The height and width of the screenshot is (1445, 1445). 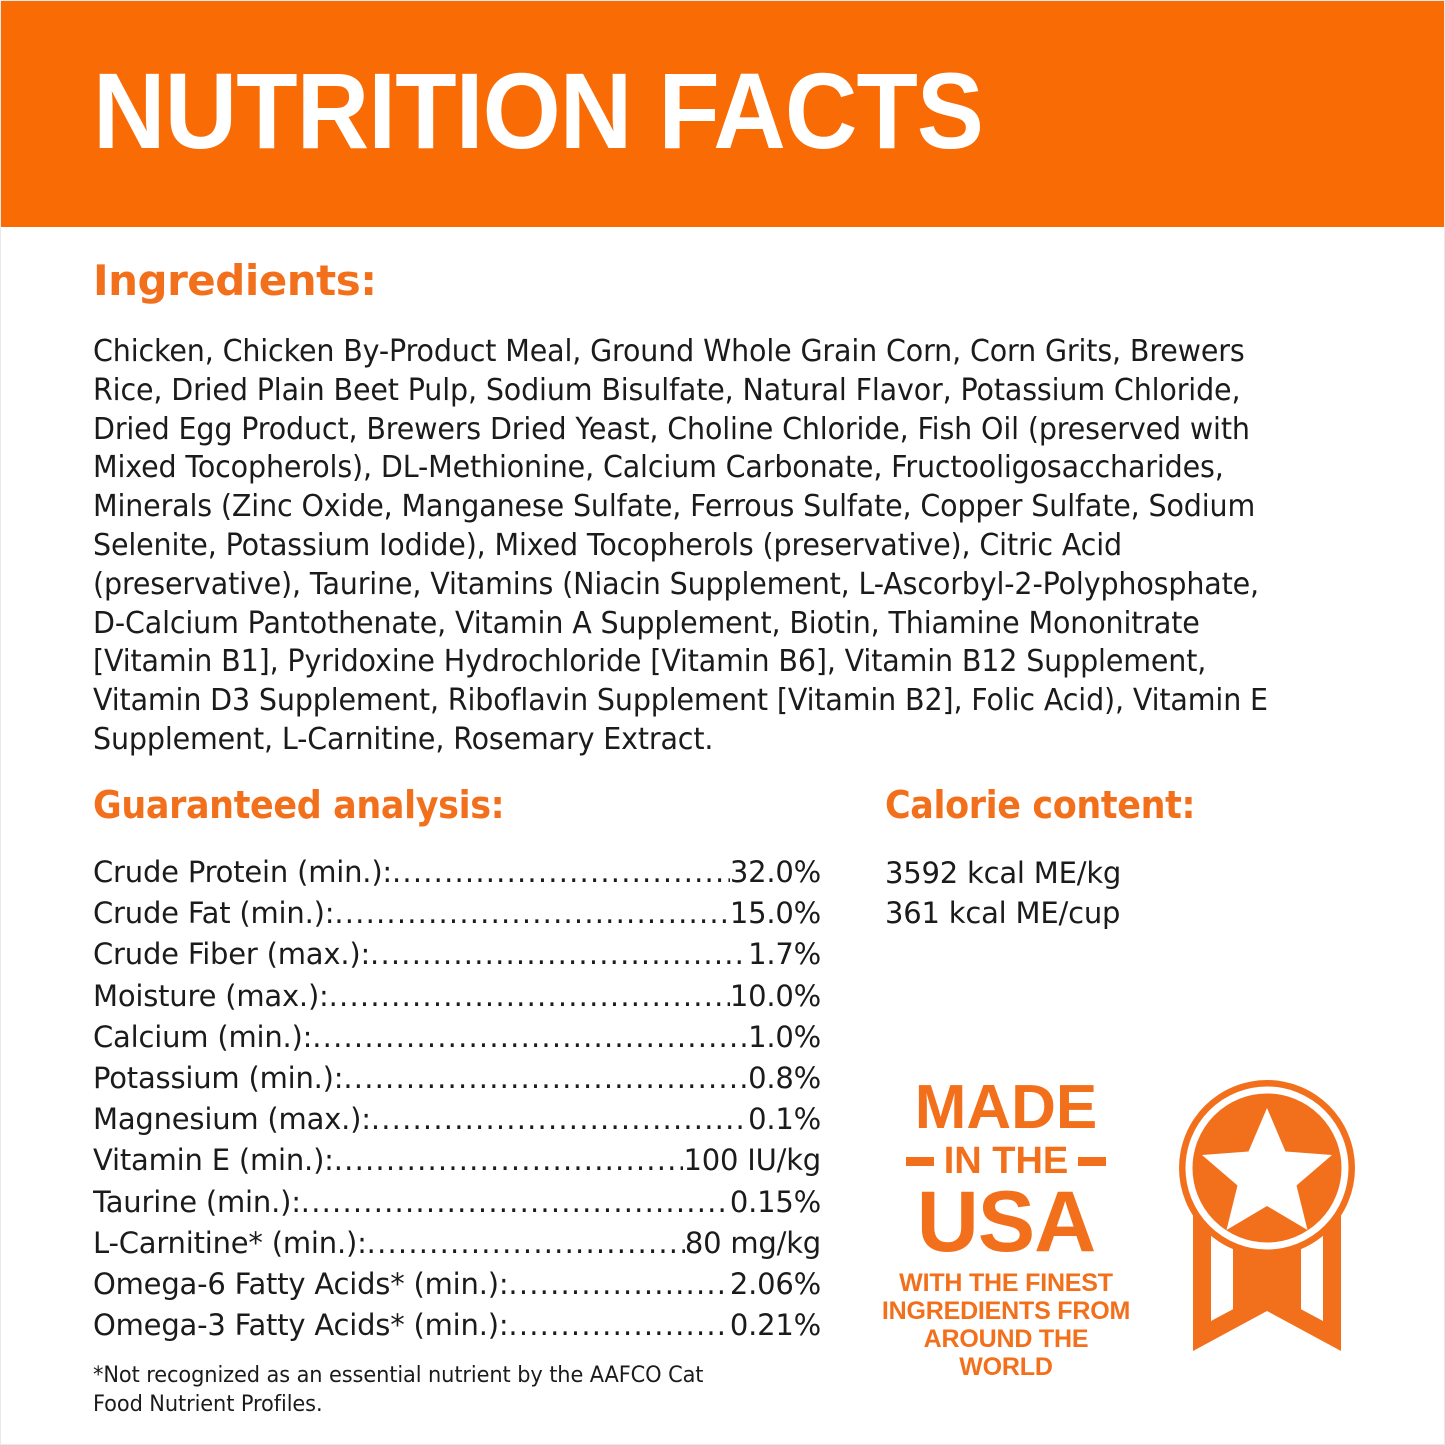 What do you see at coordinates (1006, 1222) in the screenshot?
I see `badge-usa-label: USA` at bounding box center [1006, 1222].